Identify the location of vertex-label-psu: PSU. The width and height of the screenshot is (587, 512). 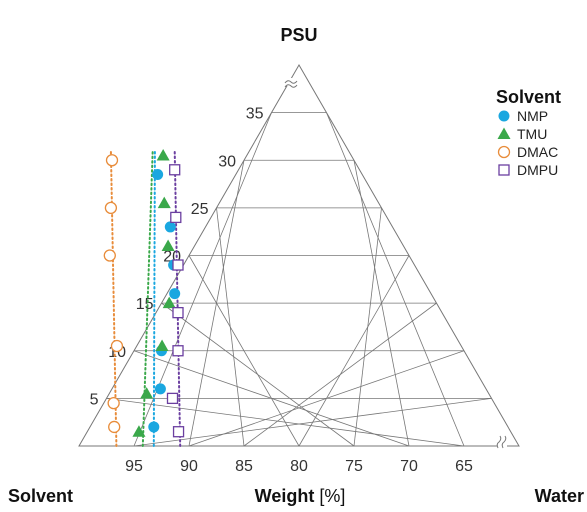
(298, 35).